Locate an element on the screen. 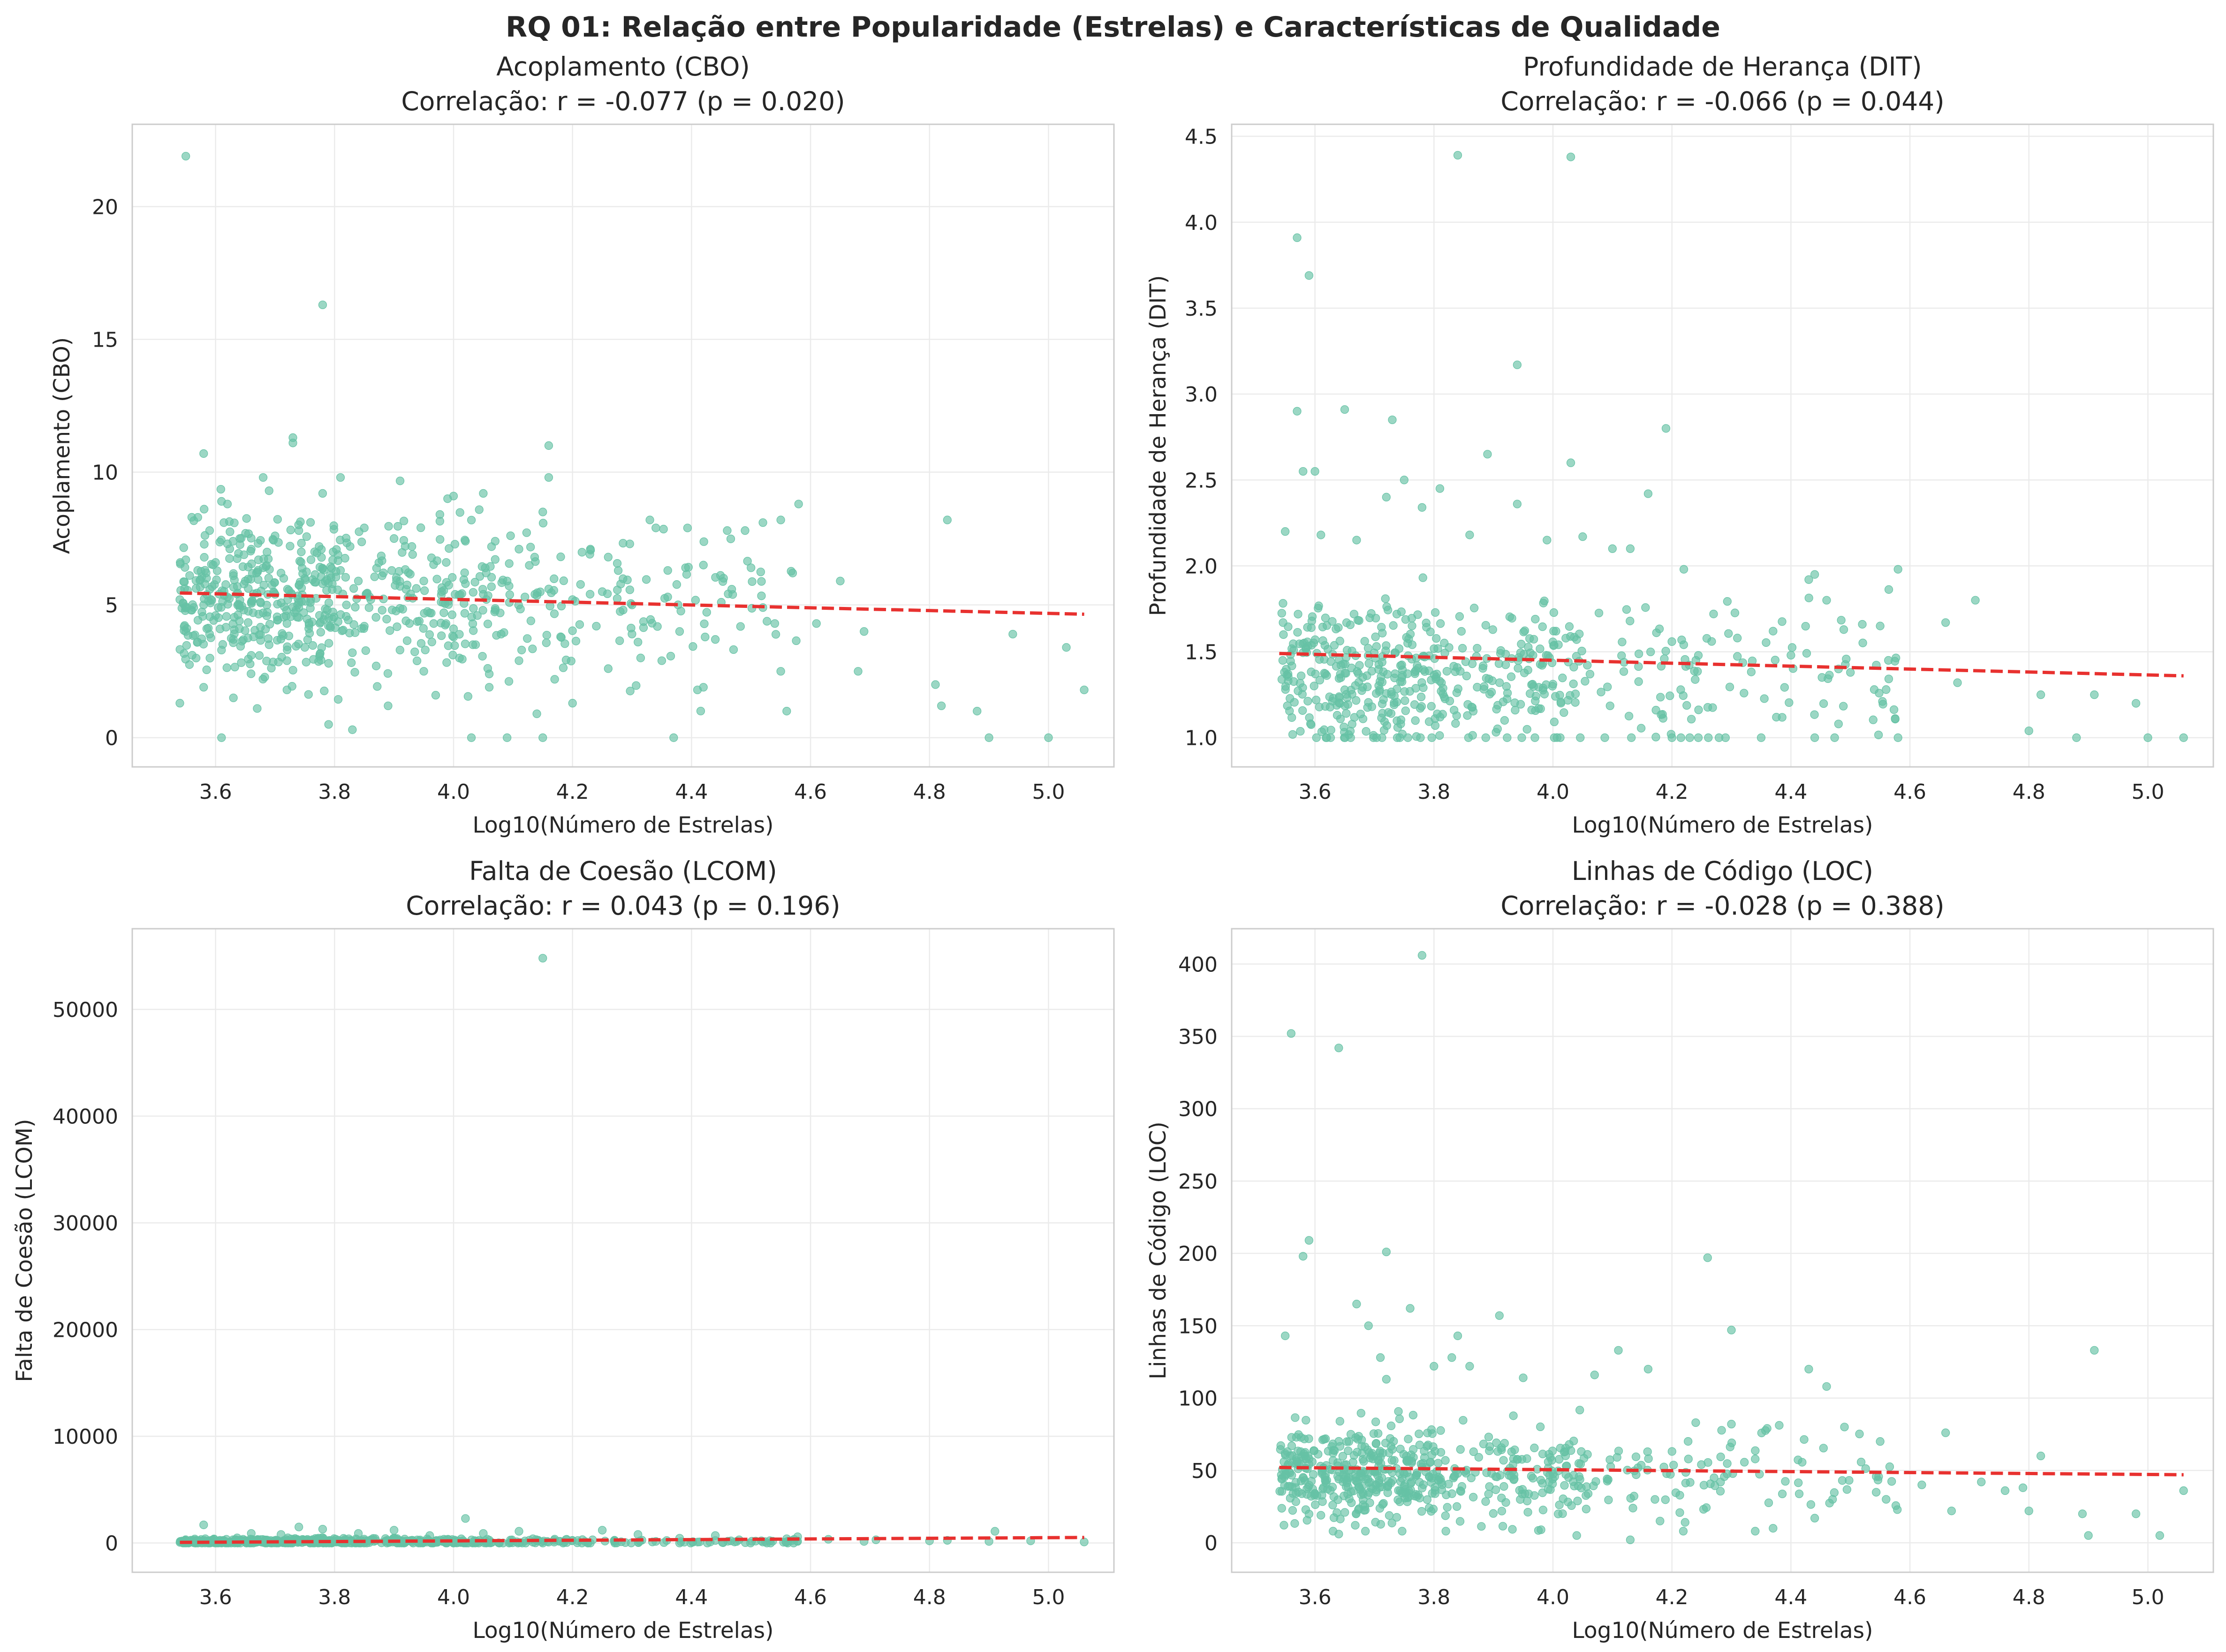  chart-subtitle: Correlação: r = -0.028 (p = 0.388) is located at coordinates (1722, 906).